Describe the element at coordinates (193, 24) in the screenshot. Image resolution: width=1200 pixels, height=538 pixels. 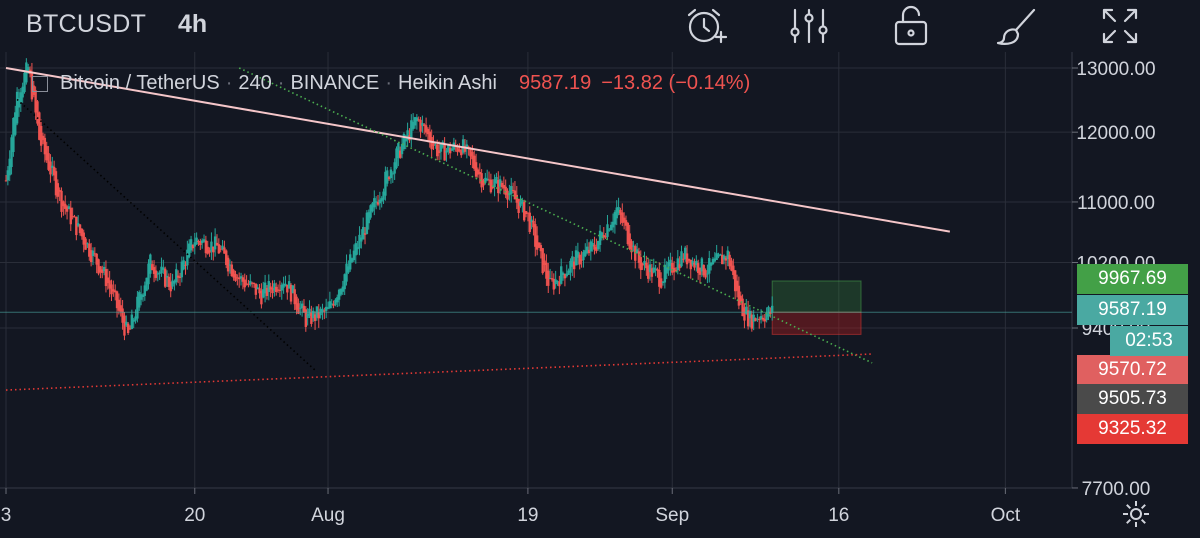
I see `interval-selector: 4h` at that location.